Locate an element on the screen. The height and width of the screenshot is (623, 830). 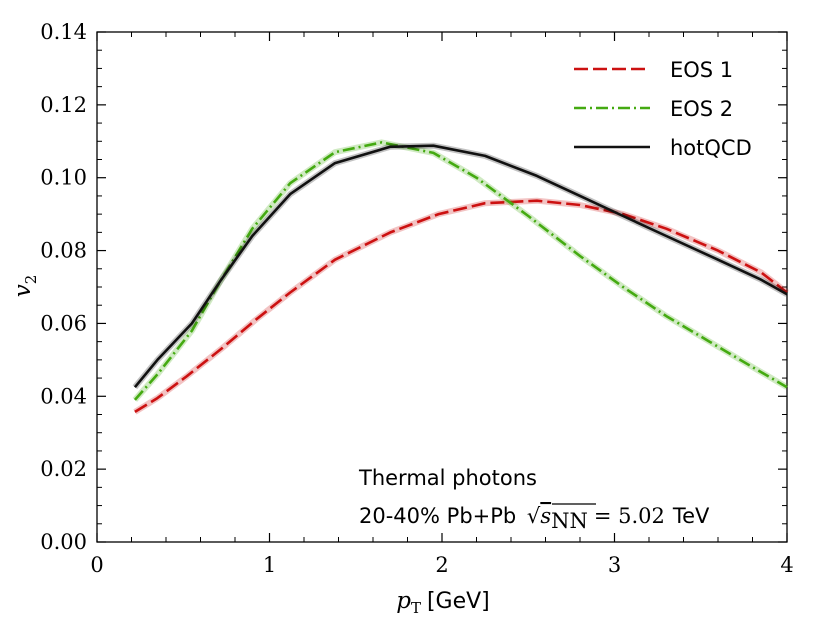
x-axis-symbol: p is located at coordinates (403, 601).